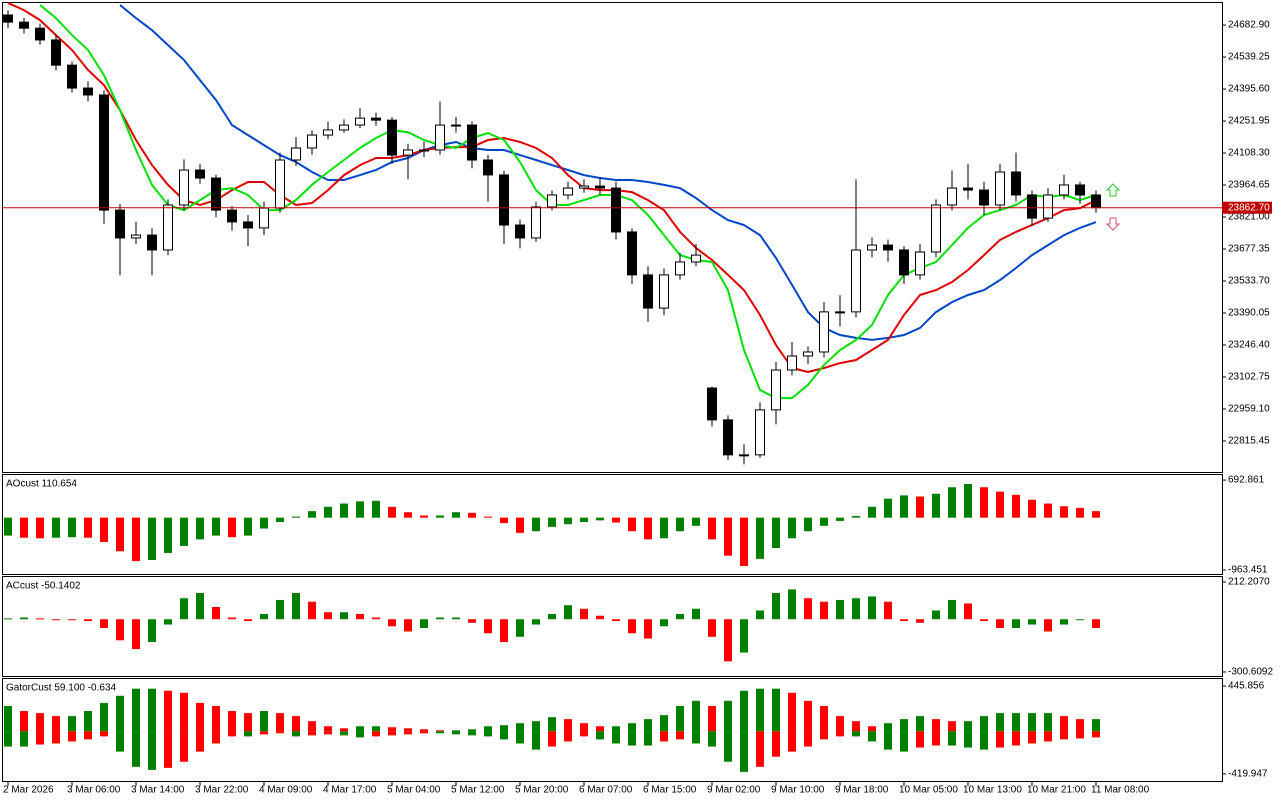 The image size is (1280, 800). I want to click on x-tick-label: 6 Mar 15:00, so click(670, 790).